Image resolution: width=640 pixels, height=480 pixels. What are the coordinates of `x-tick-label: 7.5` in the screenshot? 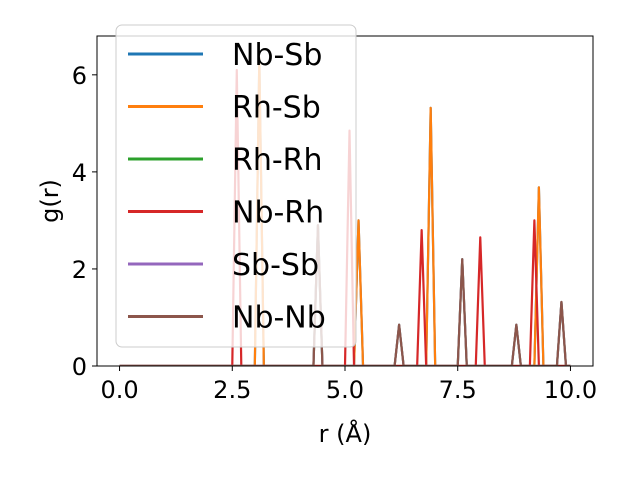 It's located at (458, 390).